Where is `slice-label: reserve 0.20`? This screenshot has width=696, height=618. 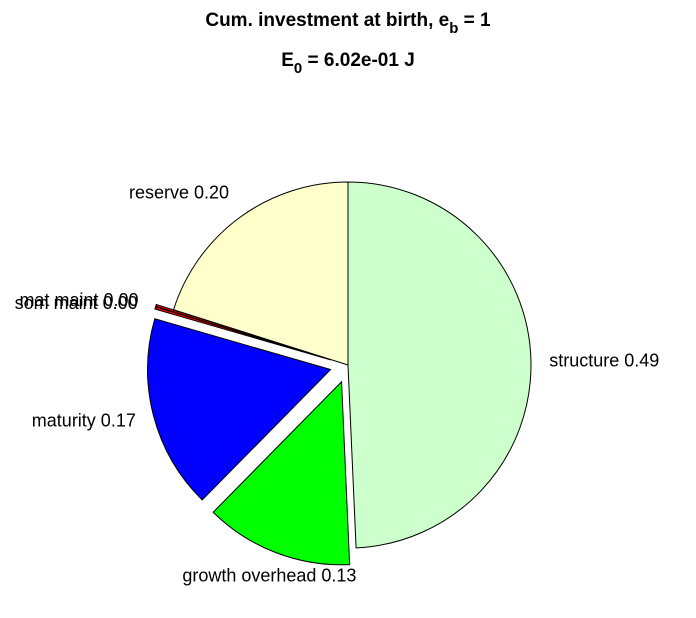
slice-label: reserve 0.20 is located at coordinates (179, 193).